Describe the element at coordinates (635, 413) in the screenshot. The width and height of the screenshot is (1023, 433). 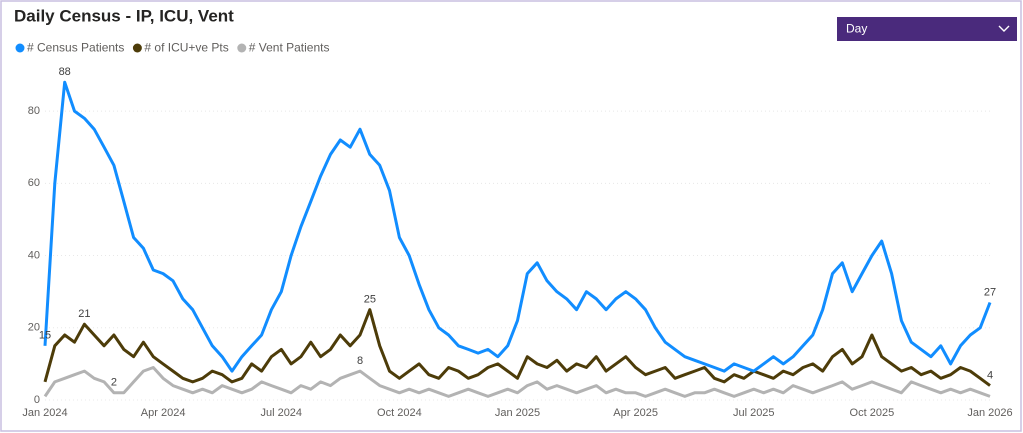
I see `x-tick-label: Apr 2025` at that location.